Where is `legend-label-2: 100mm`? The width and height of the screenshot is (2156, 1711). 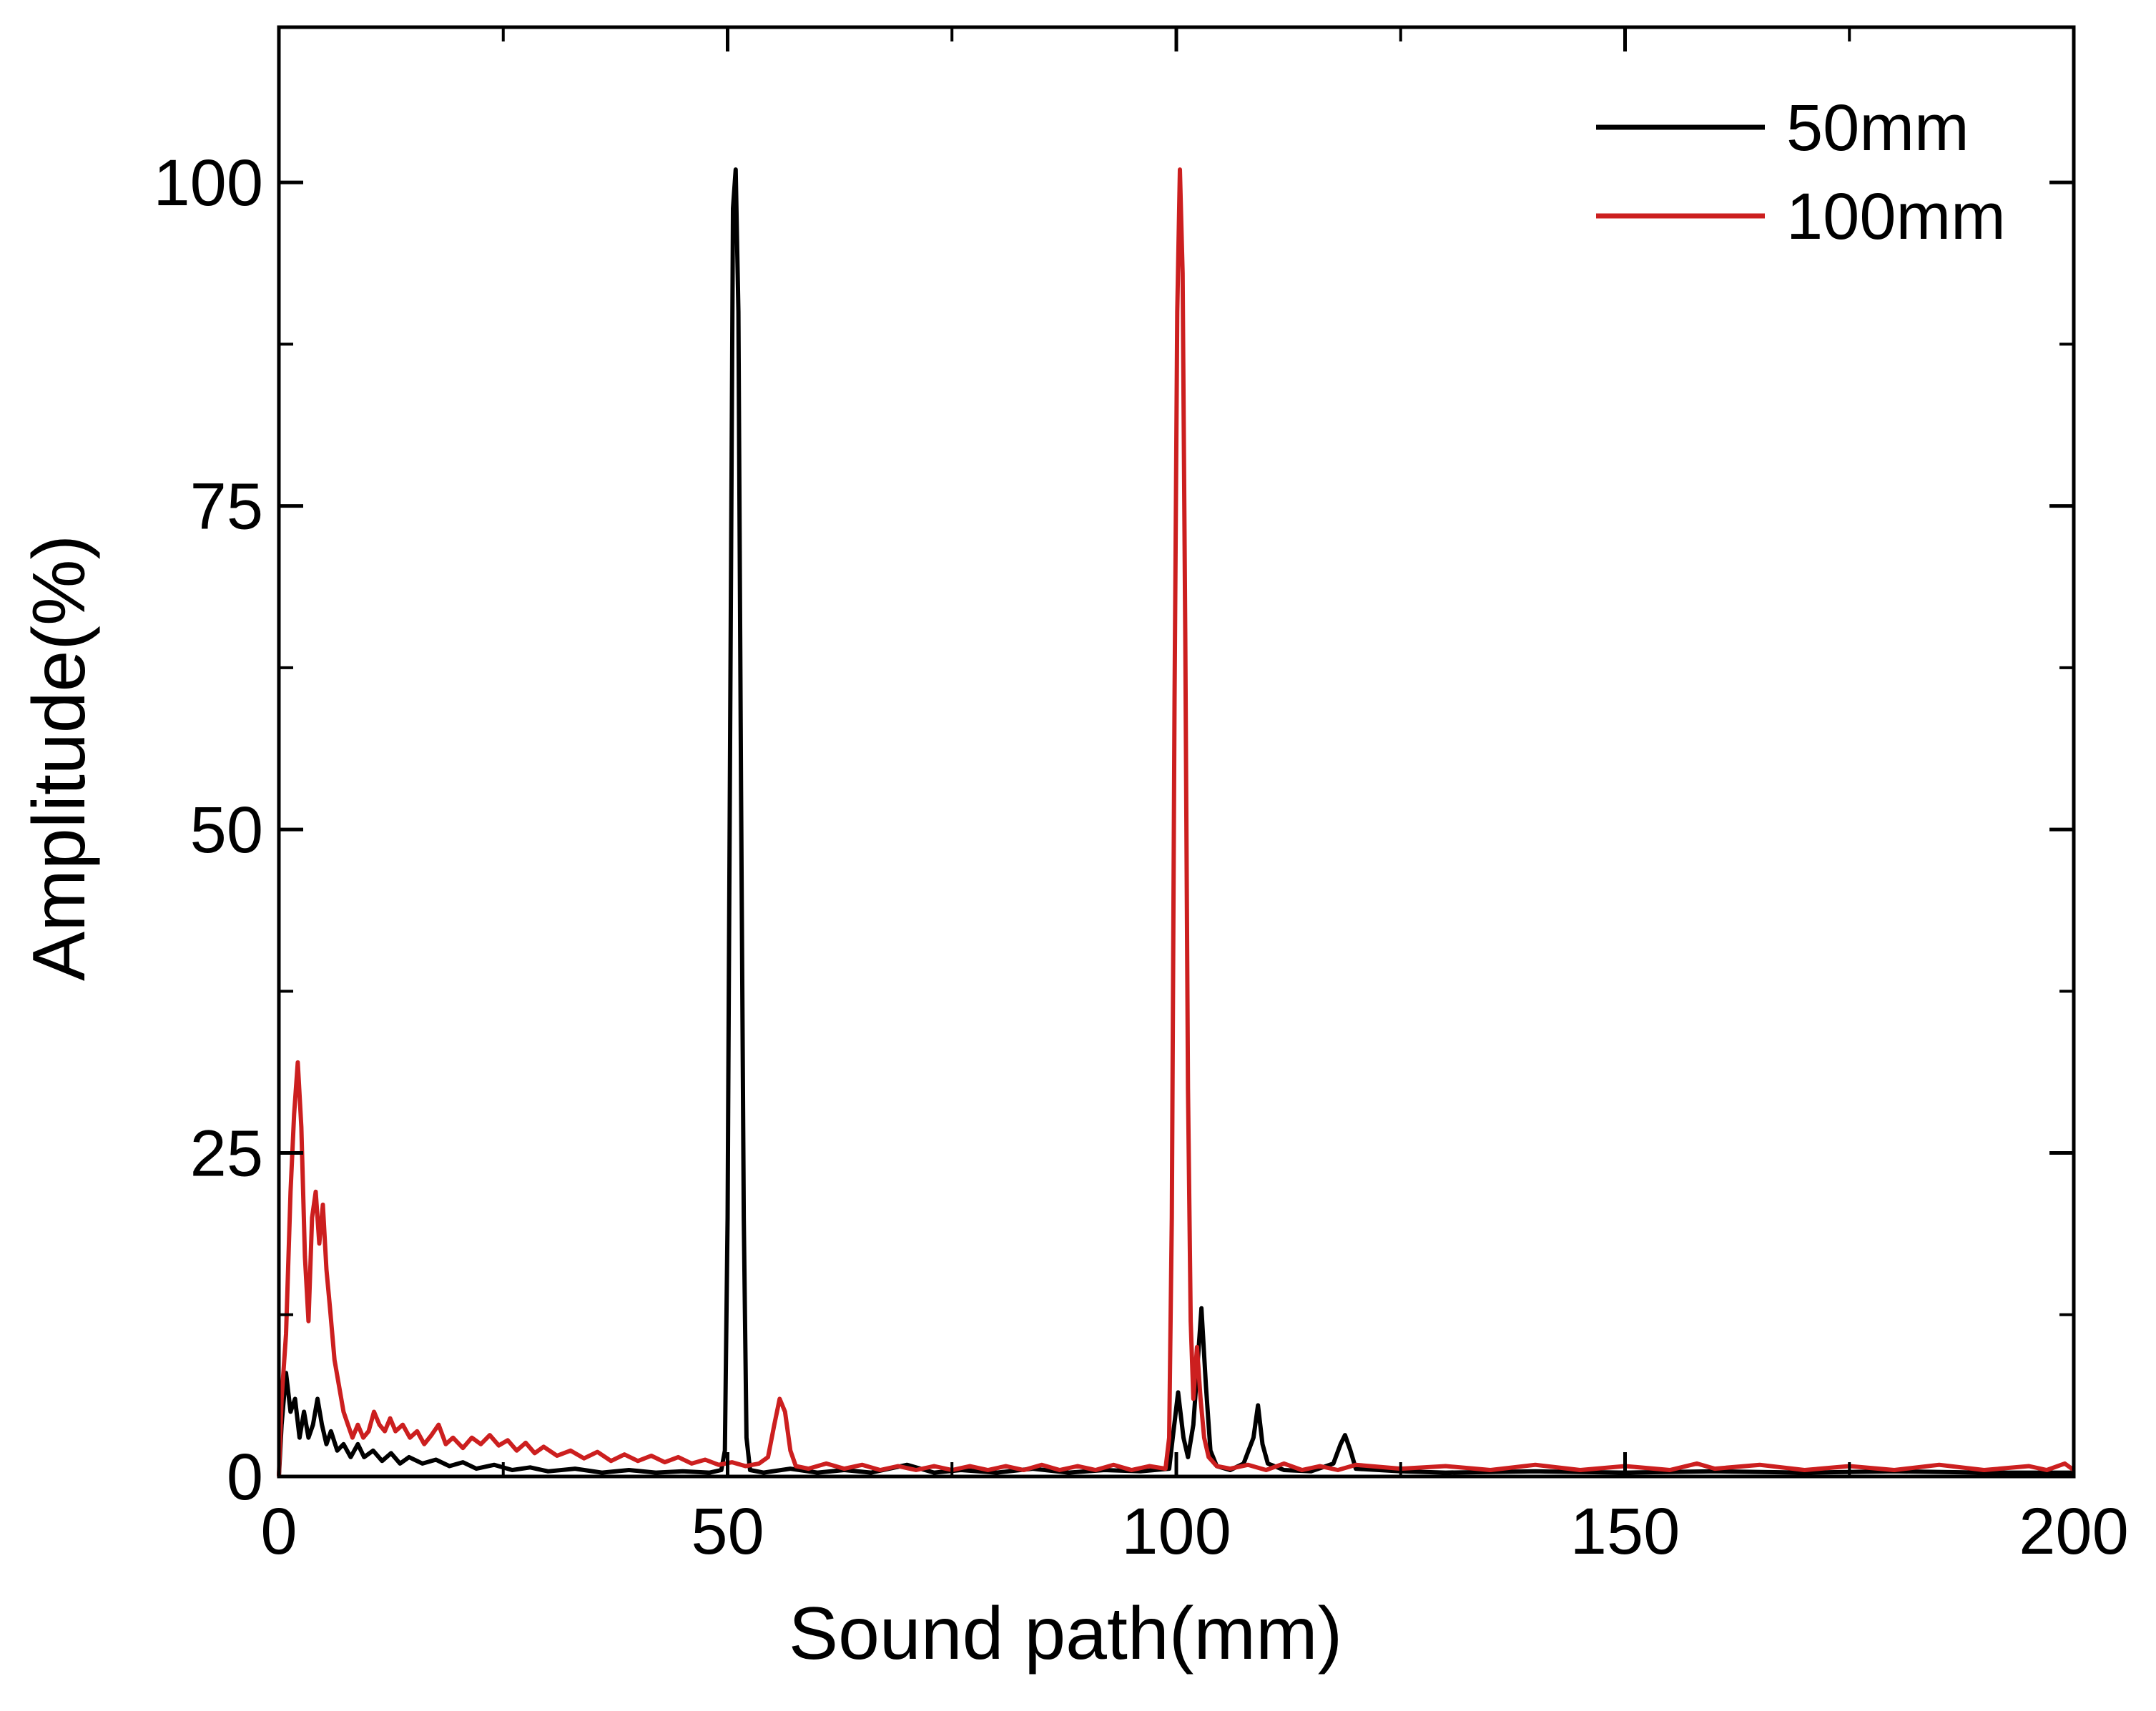 legend-label-2: 100mm is located at coordinates (1896, 216).